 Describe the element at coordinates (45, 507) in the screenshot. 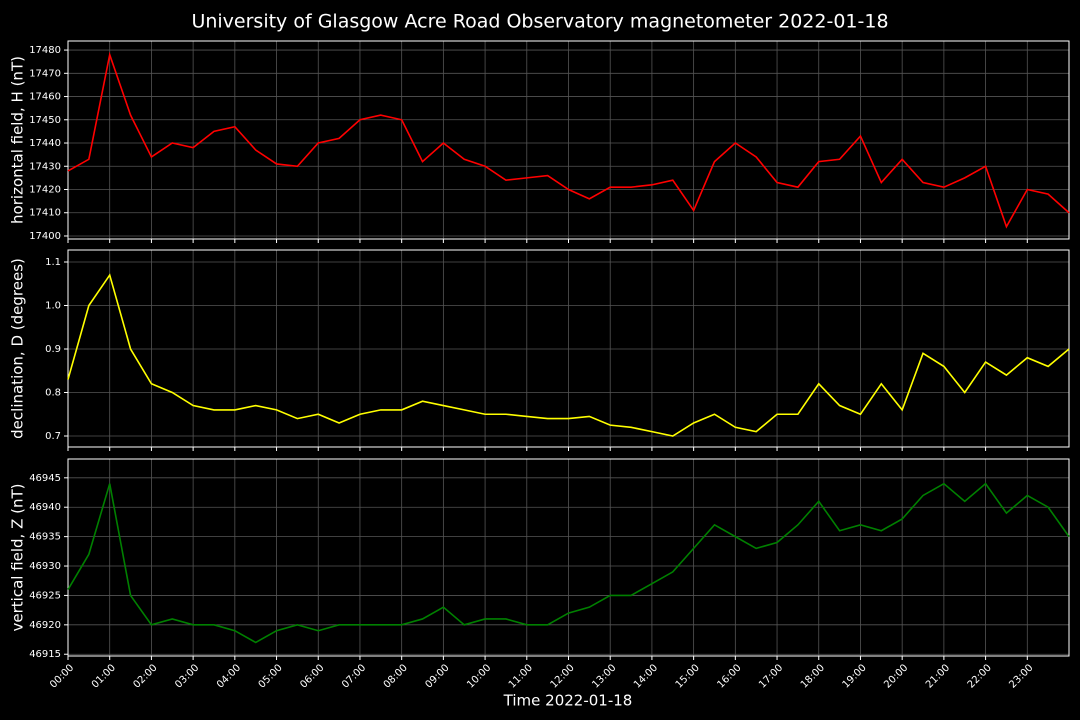

I see `y-tick-label: 46940` at that location.